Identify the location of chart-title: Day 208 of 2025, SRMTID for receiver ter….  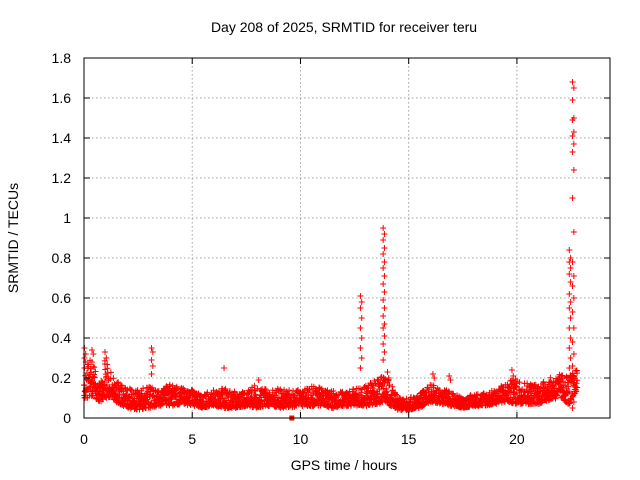
(344, 27).